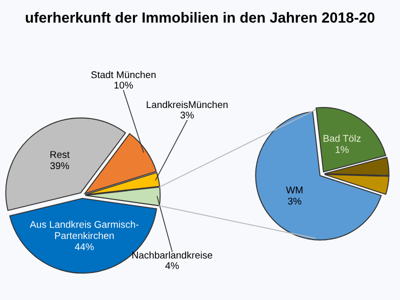  I want to click on slice-label: Aus Landkreis Garmisch-Partenkirchen, so click(84, 230).